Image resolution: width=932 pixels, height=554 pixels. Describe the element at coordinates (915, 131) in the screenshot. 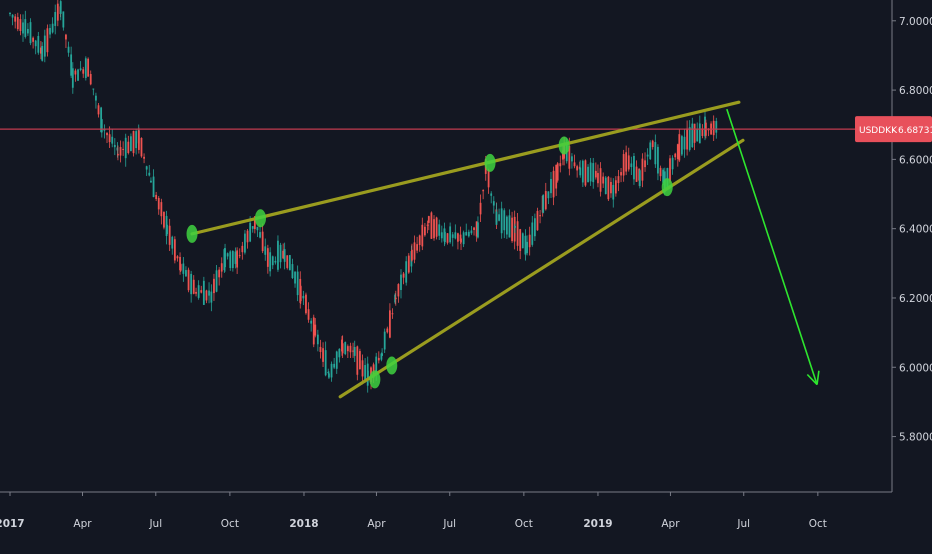

I see `last-price-label: 6.68731` at that location.